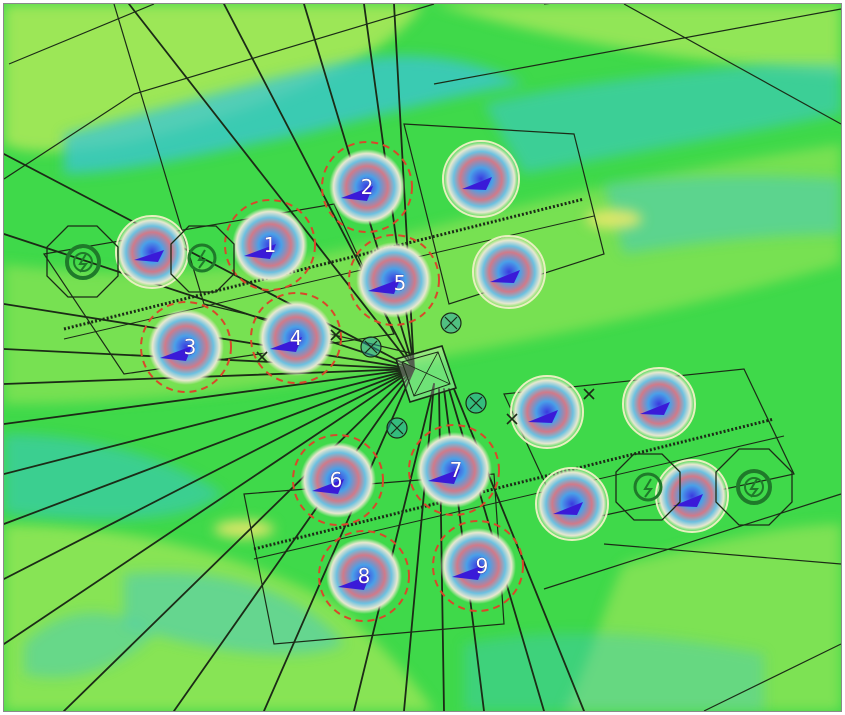  I want to click on platform-icon, so click(426, 374).